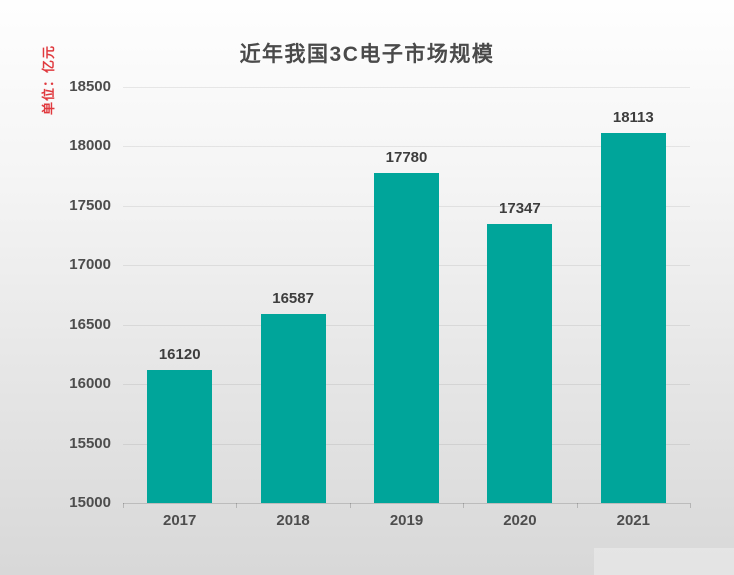 This screenshot has width=734, height=575. What do you see at coordinates (90, 265) in the screenshot?
I see `y-axis-tick-label: 17000` at bounding box center [90, 265].